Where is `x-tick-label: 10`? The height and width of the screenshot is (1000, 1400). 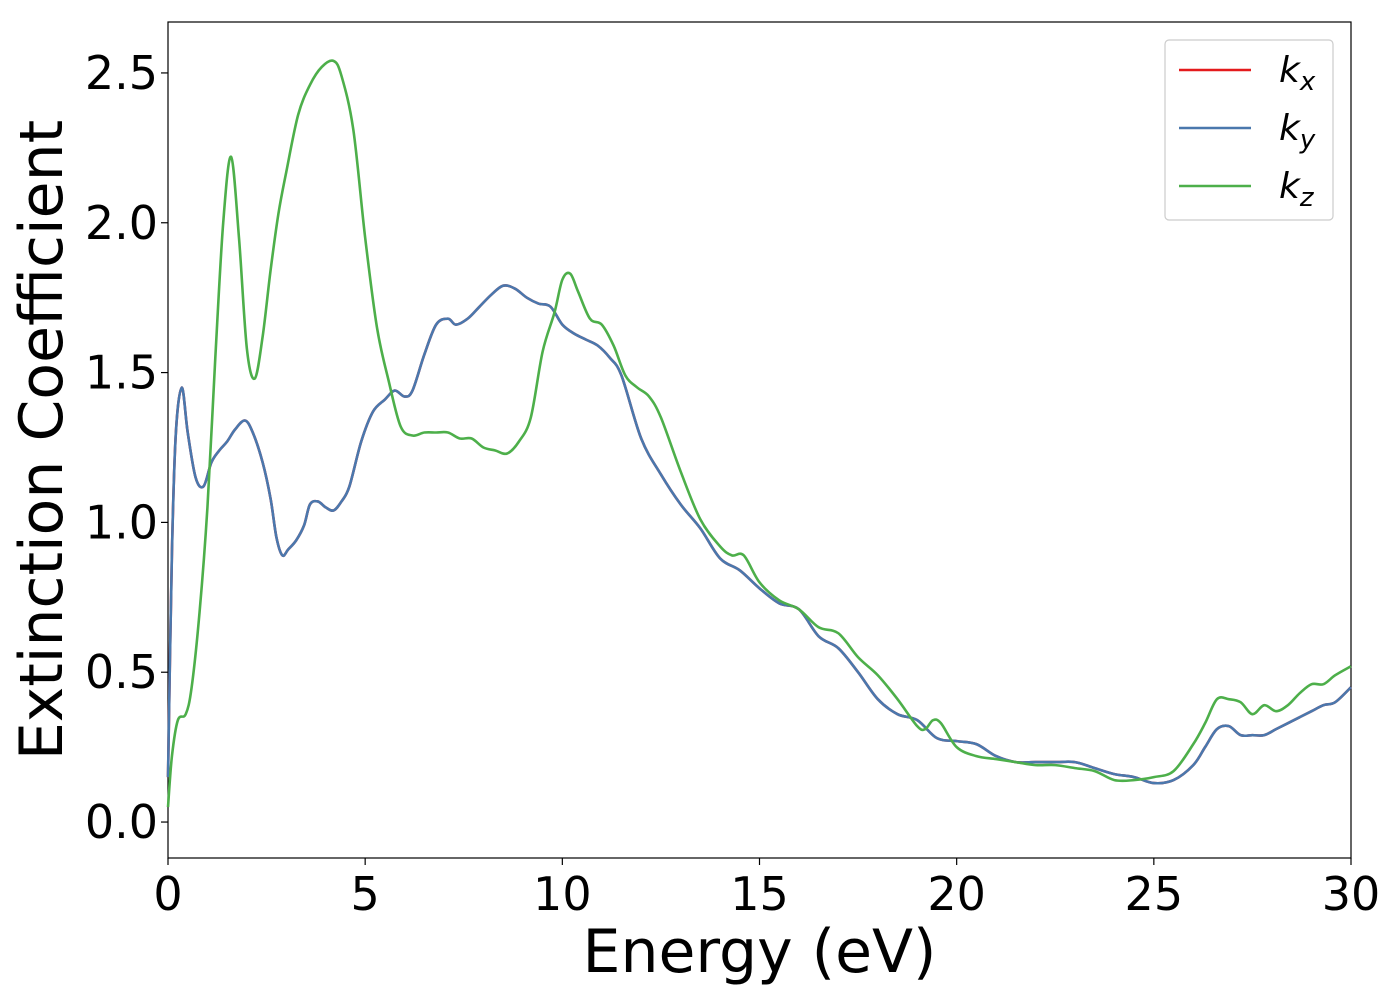
x-tick-label: 10 is located at coordinates (562, 894).